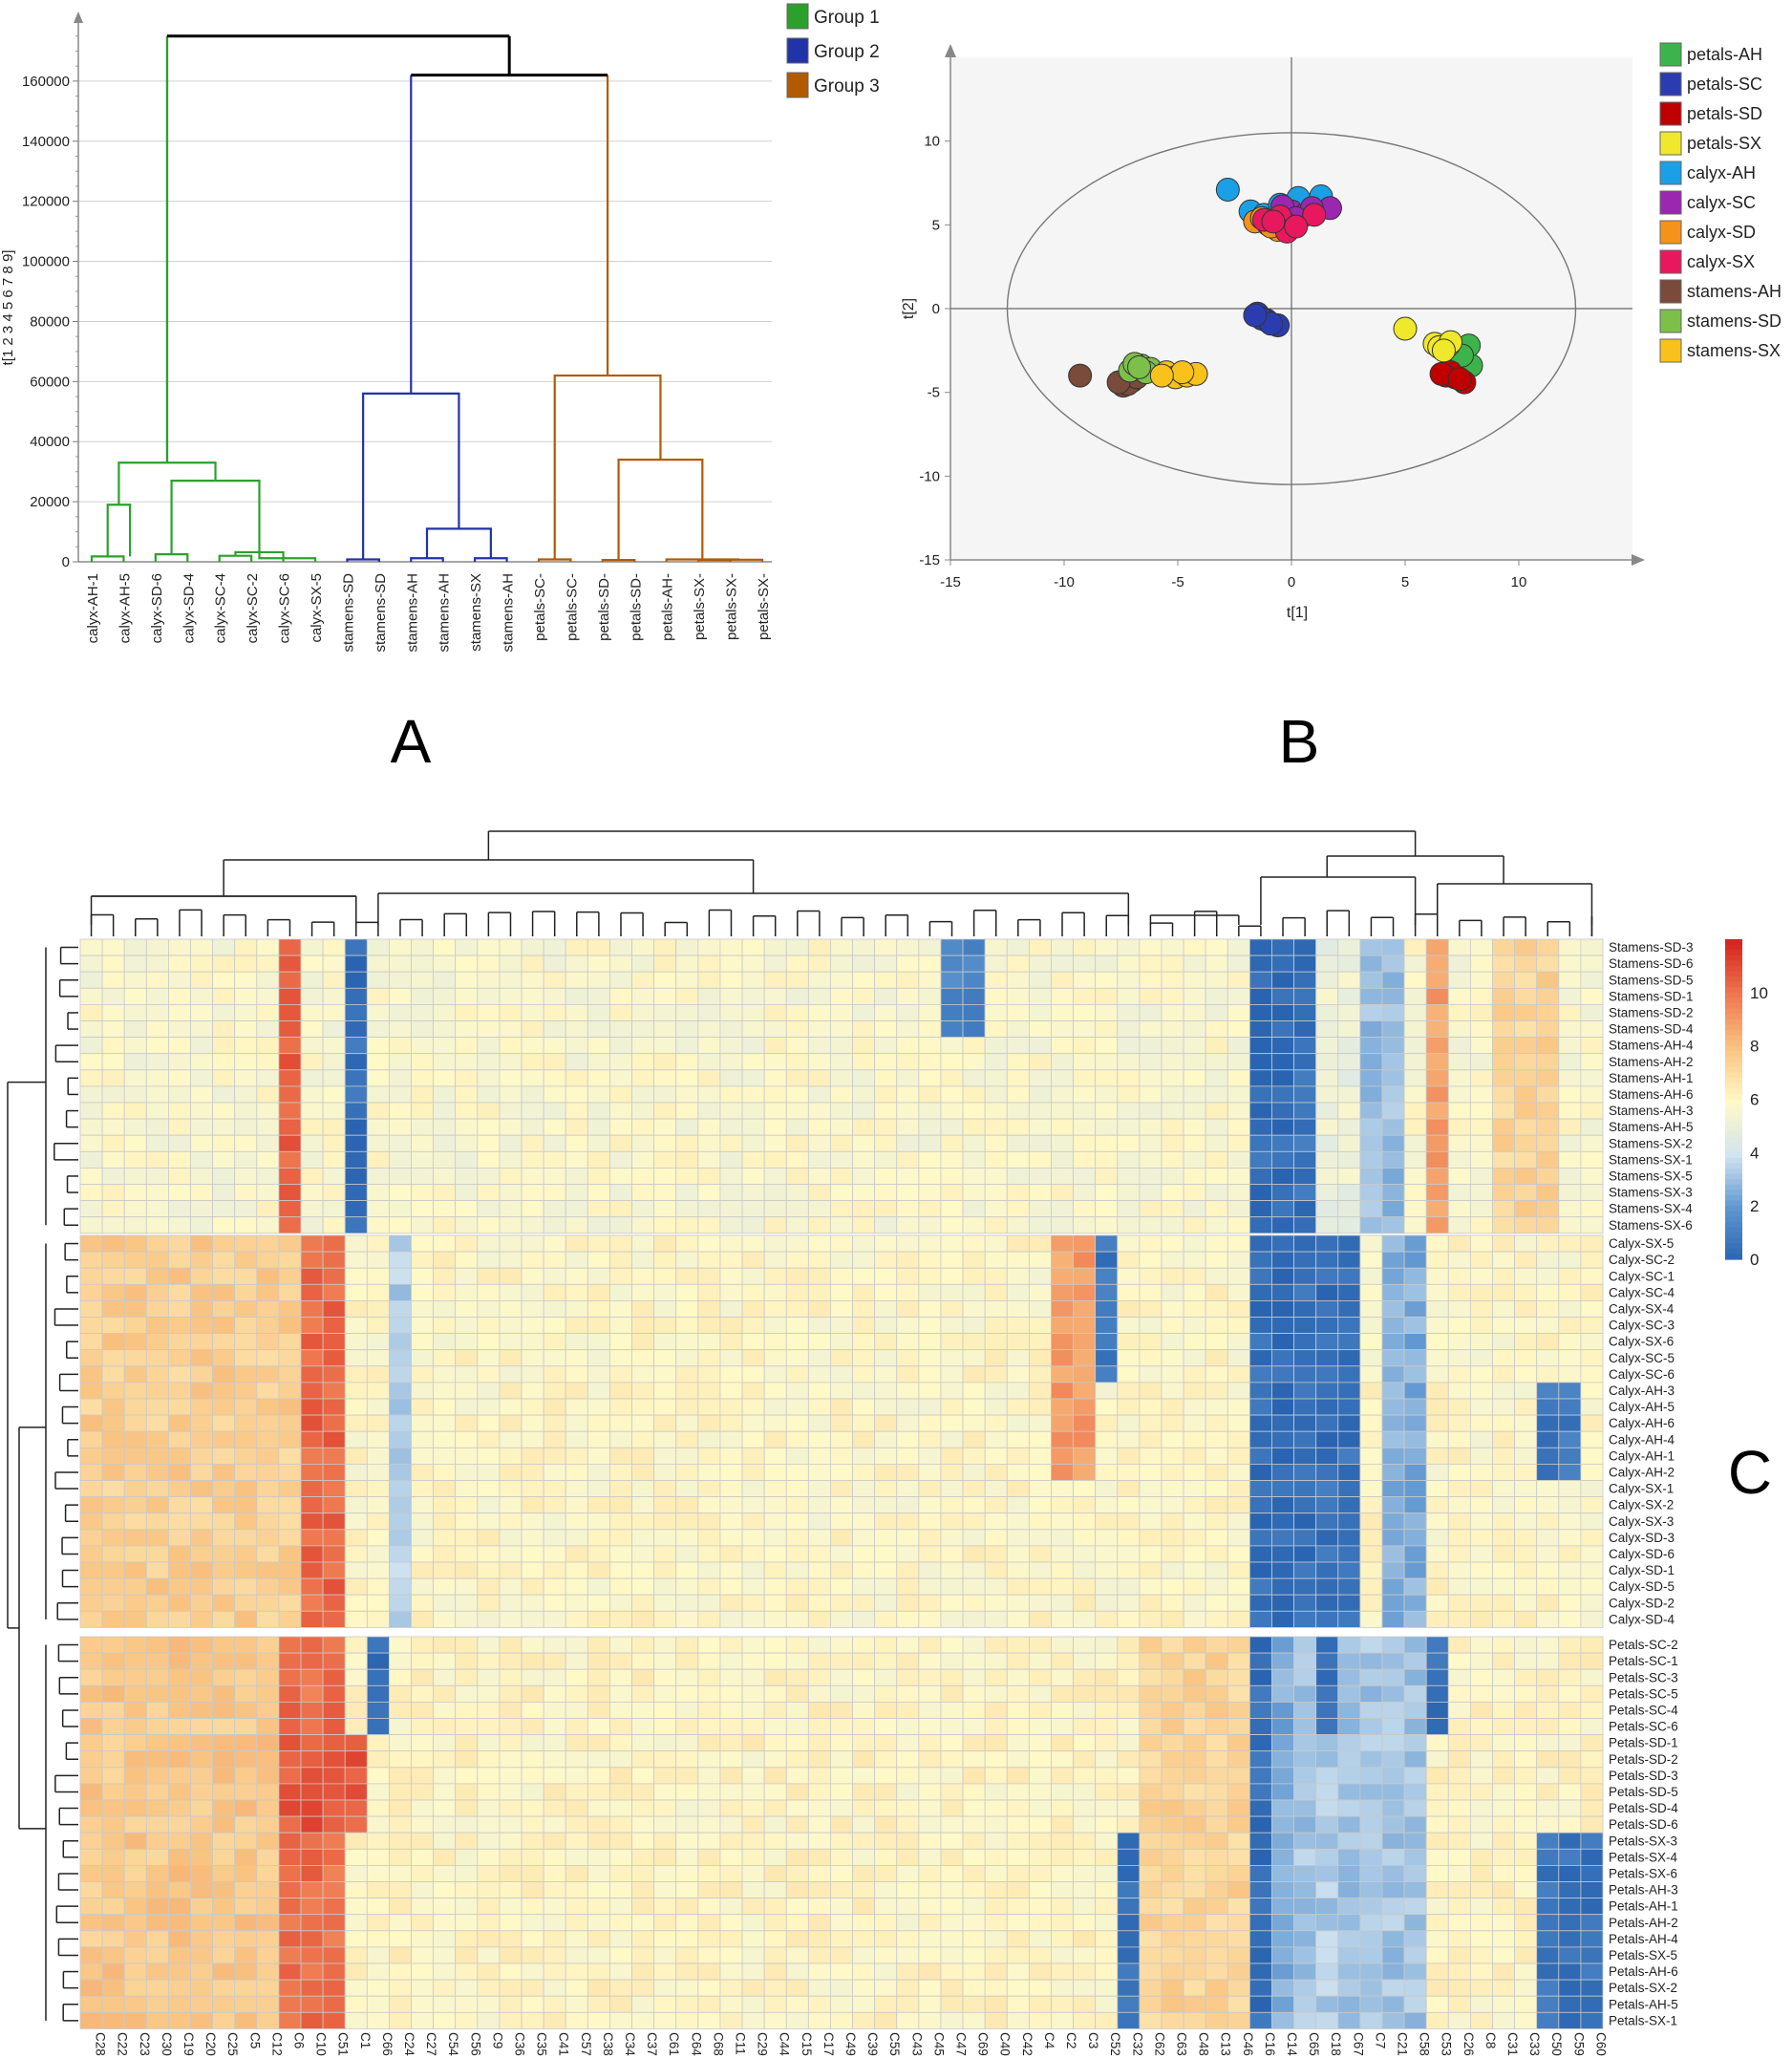 This screenshot has height=2059, width=1792. I want to click on a-ytick-label: 0, so click(66, 562).